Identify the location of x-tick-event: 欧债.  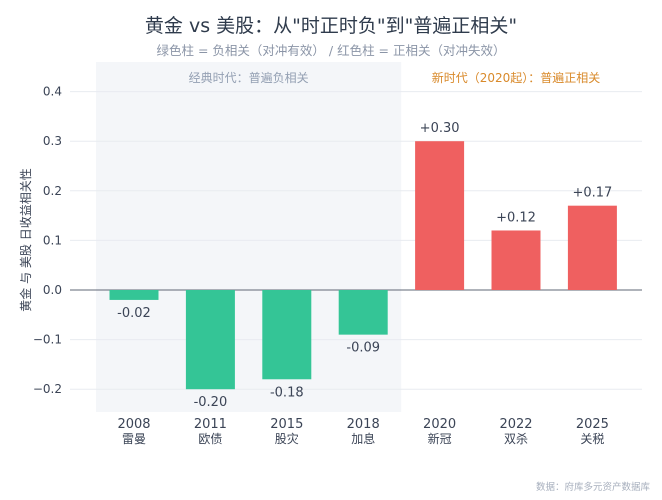
(210, 439).